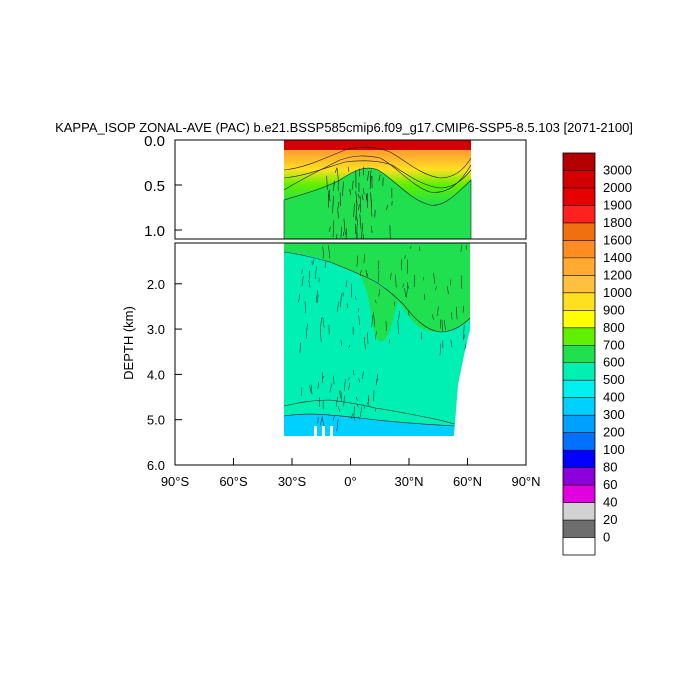  What do you see at coordinates (614, 344) in the screenshot?
I see `colorbar-label-10: 700` at bounding box center [614, 344].